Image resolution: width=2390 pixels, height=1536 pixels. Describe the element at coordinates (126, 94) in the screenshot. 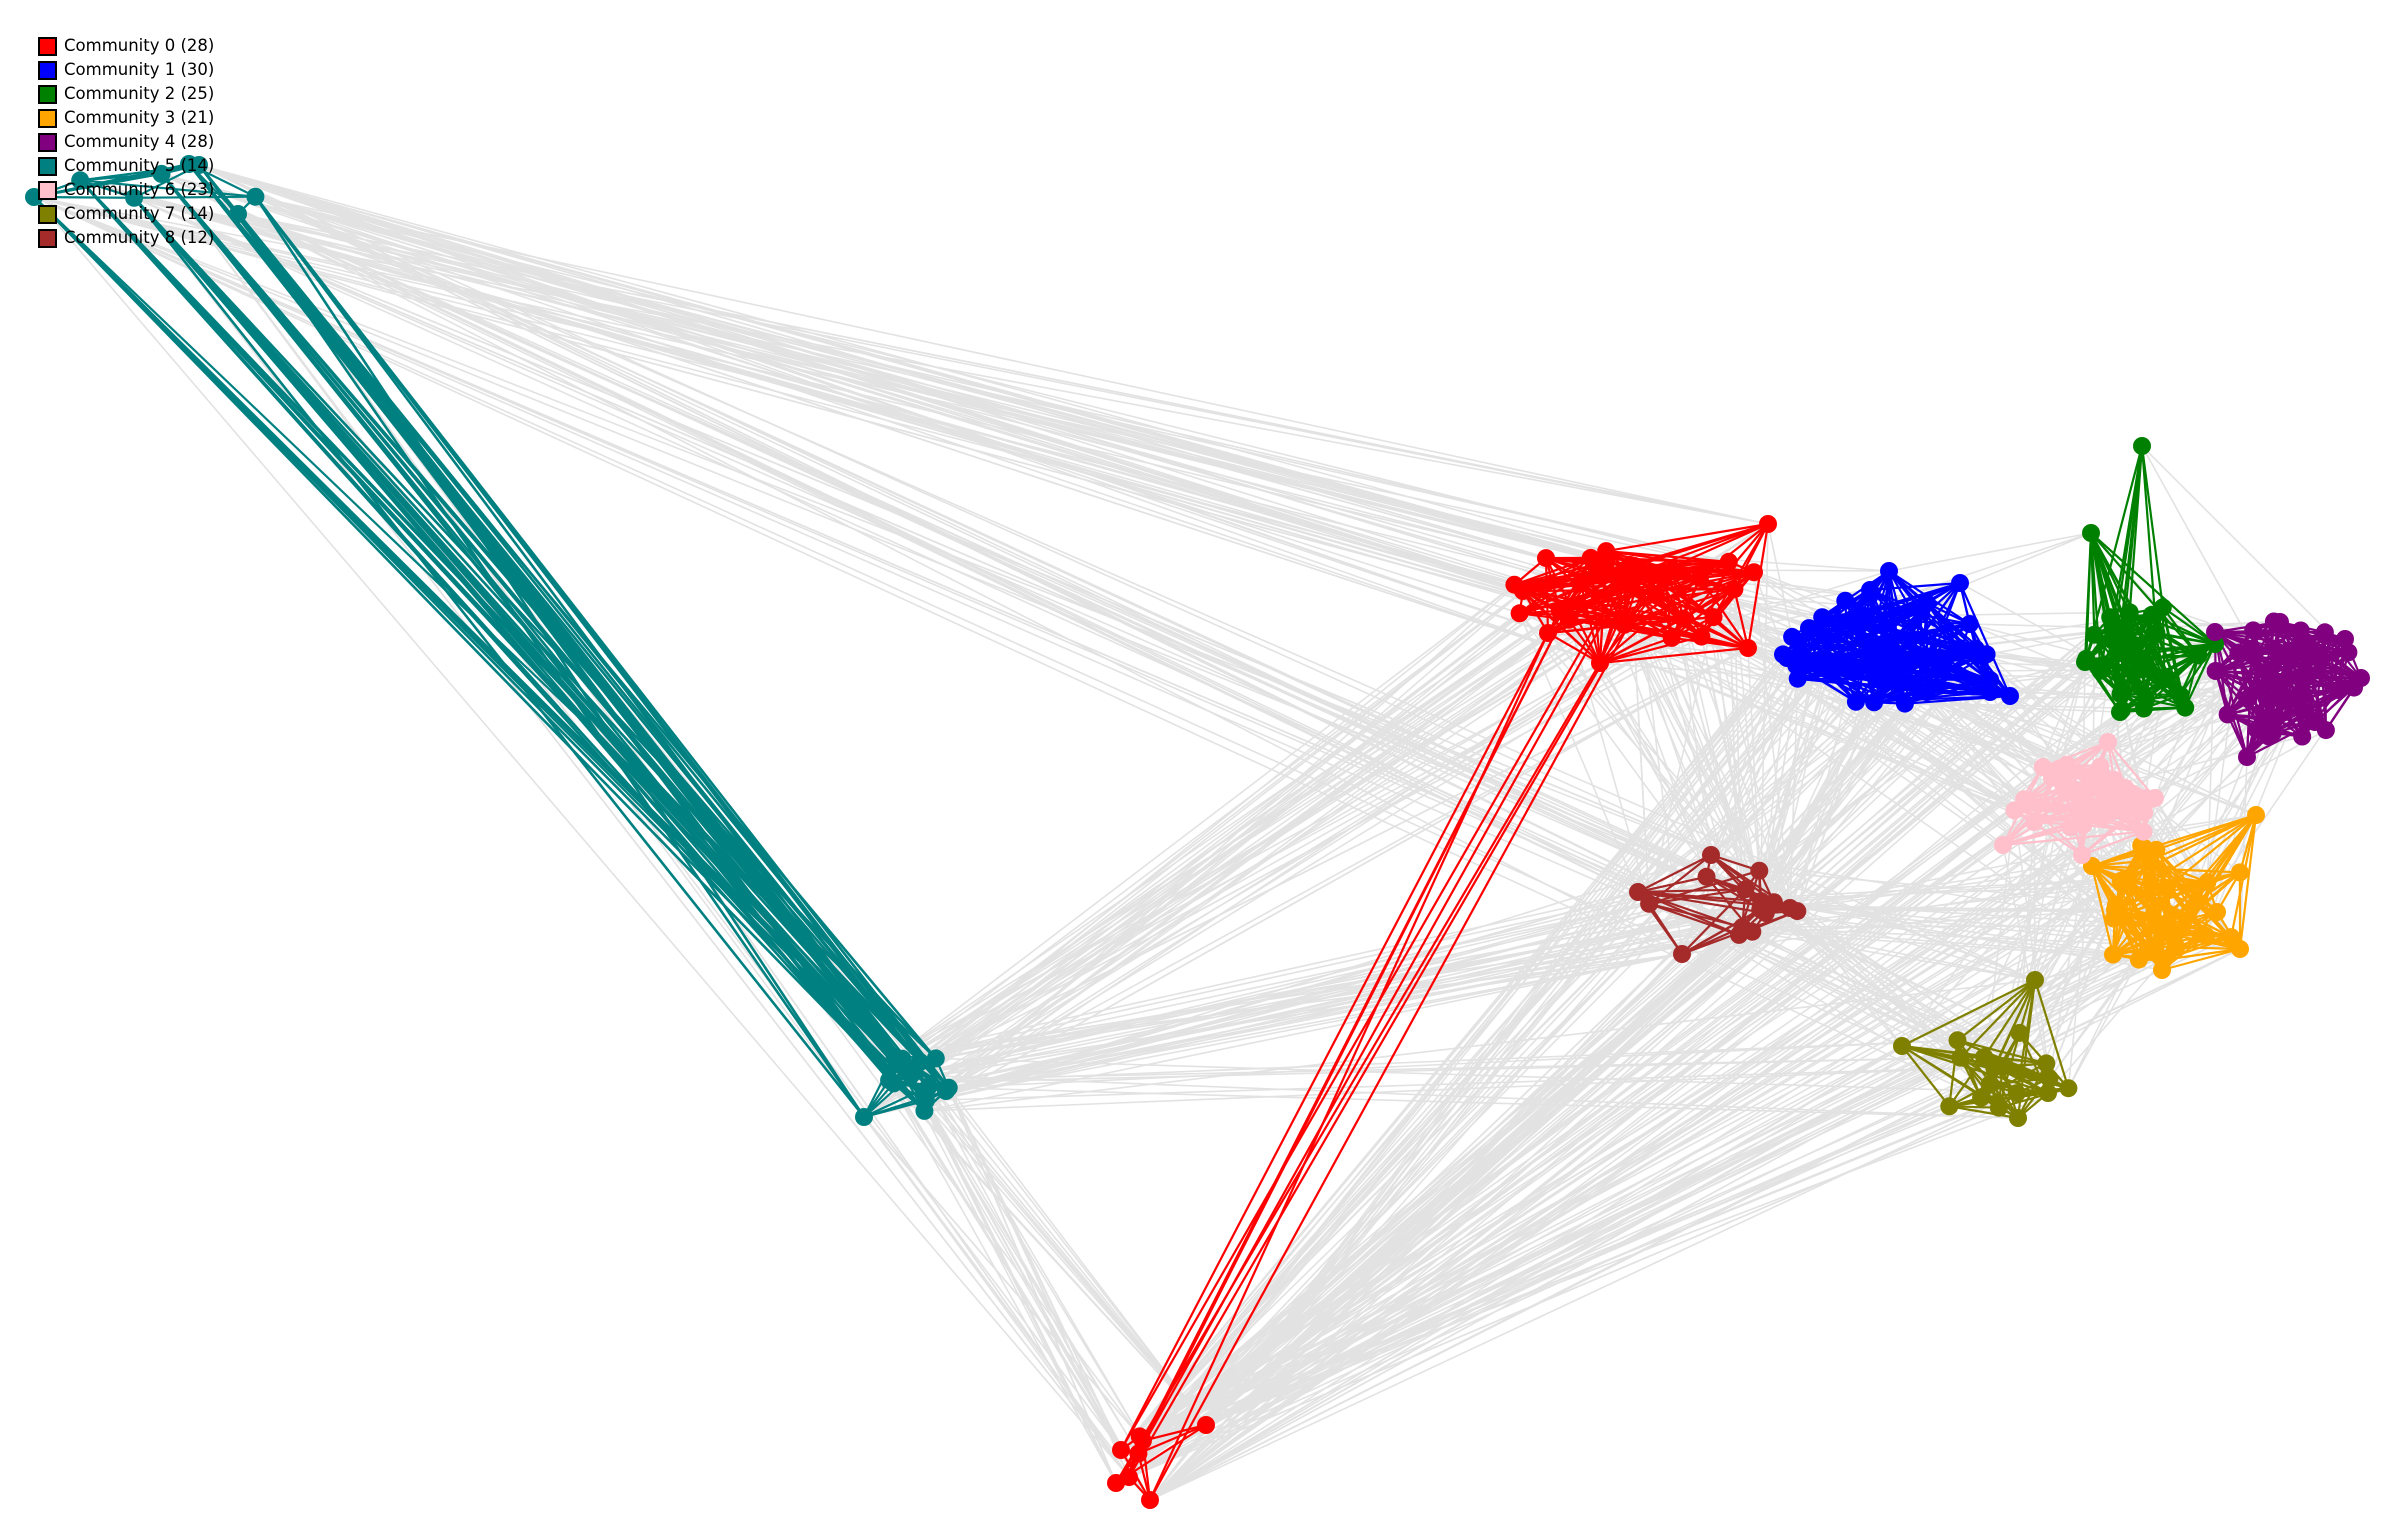

I see `legend-item-community-2: Community 2 (25)` at that location.